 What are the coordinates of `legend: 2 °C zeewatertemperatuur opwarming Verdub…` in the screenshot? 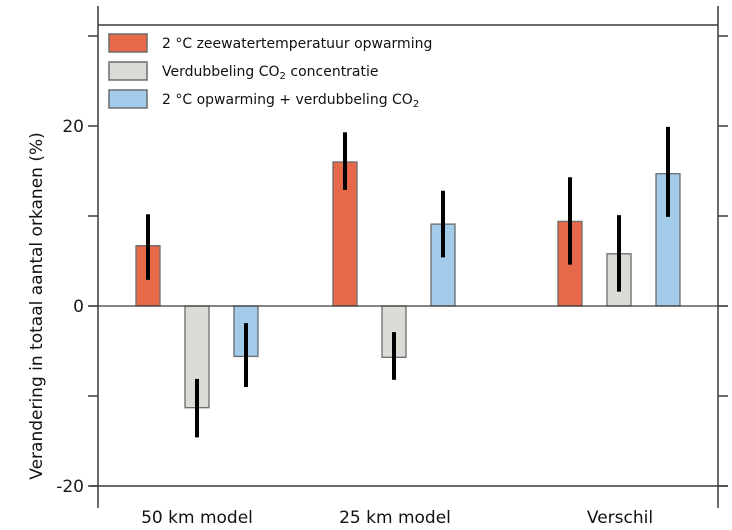 It's located at (270, 71).